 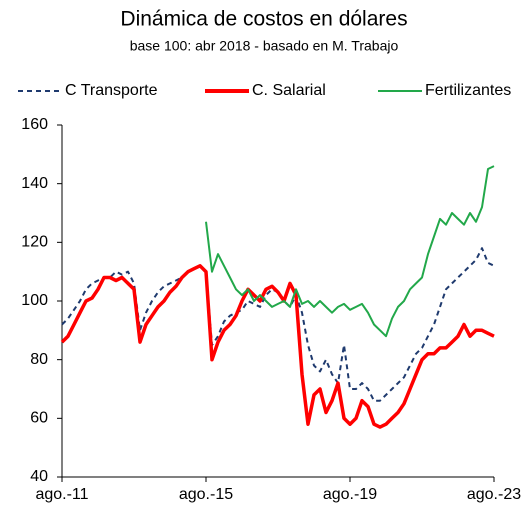 I want to click on legend-label: C. Salarial, so click(x=289, y=90).